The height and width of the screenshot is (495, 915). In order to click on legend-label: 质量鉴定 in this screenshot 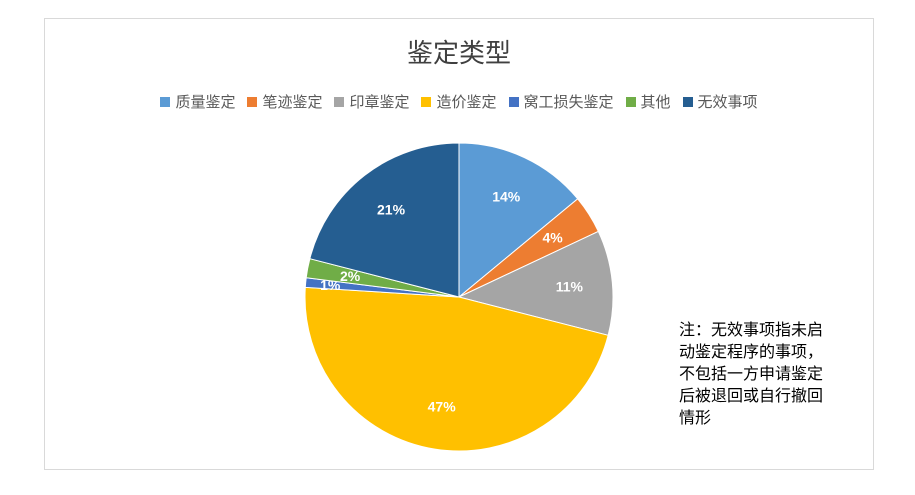, I will do `click(205, 102)`.